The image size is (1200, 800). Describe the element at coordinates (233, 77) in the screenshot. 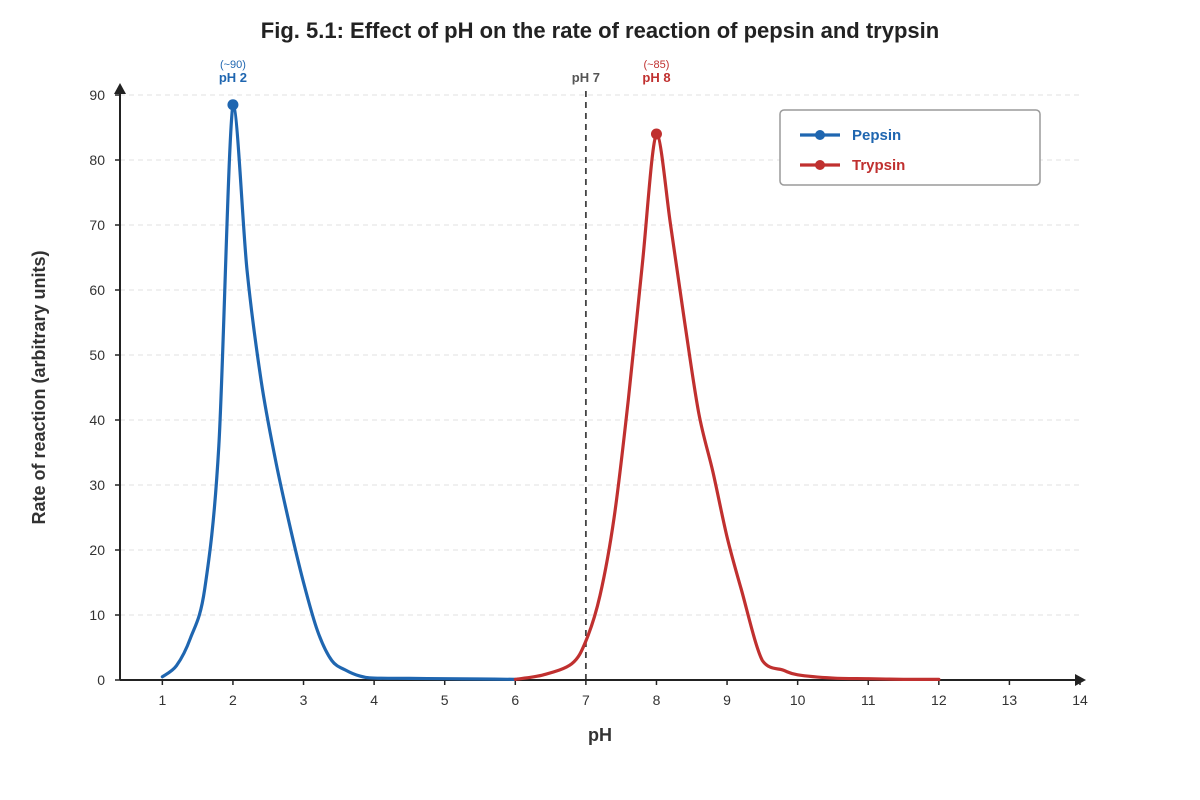

I see `pepsin-peak-ph-label: pH 2` at that location.